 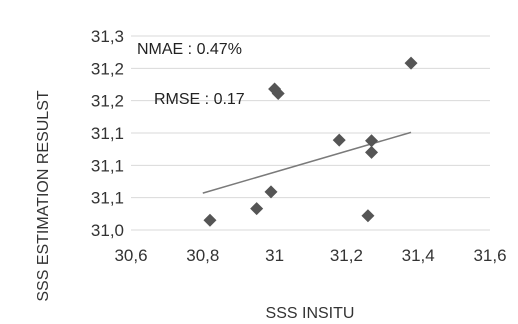 I want to click on x-tick-label: 31, so click(x=274, y=255).